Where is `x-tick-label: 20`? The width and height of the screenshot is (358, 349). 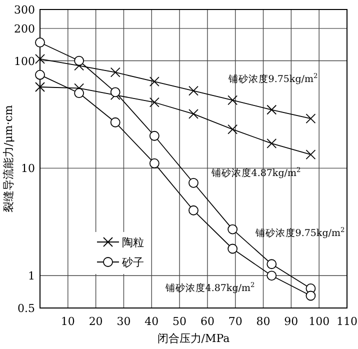
x-tick-label: 20 is located at coordinates (95, 321).